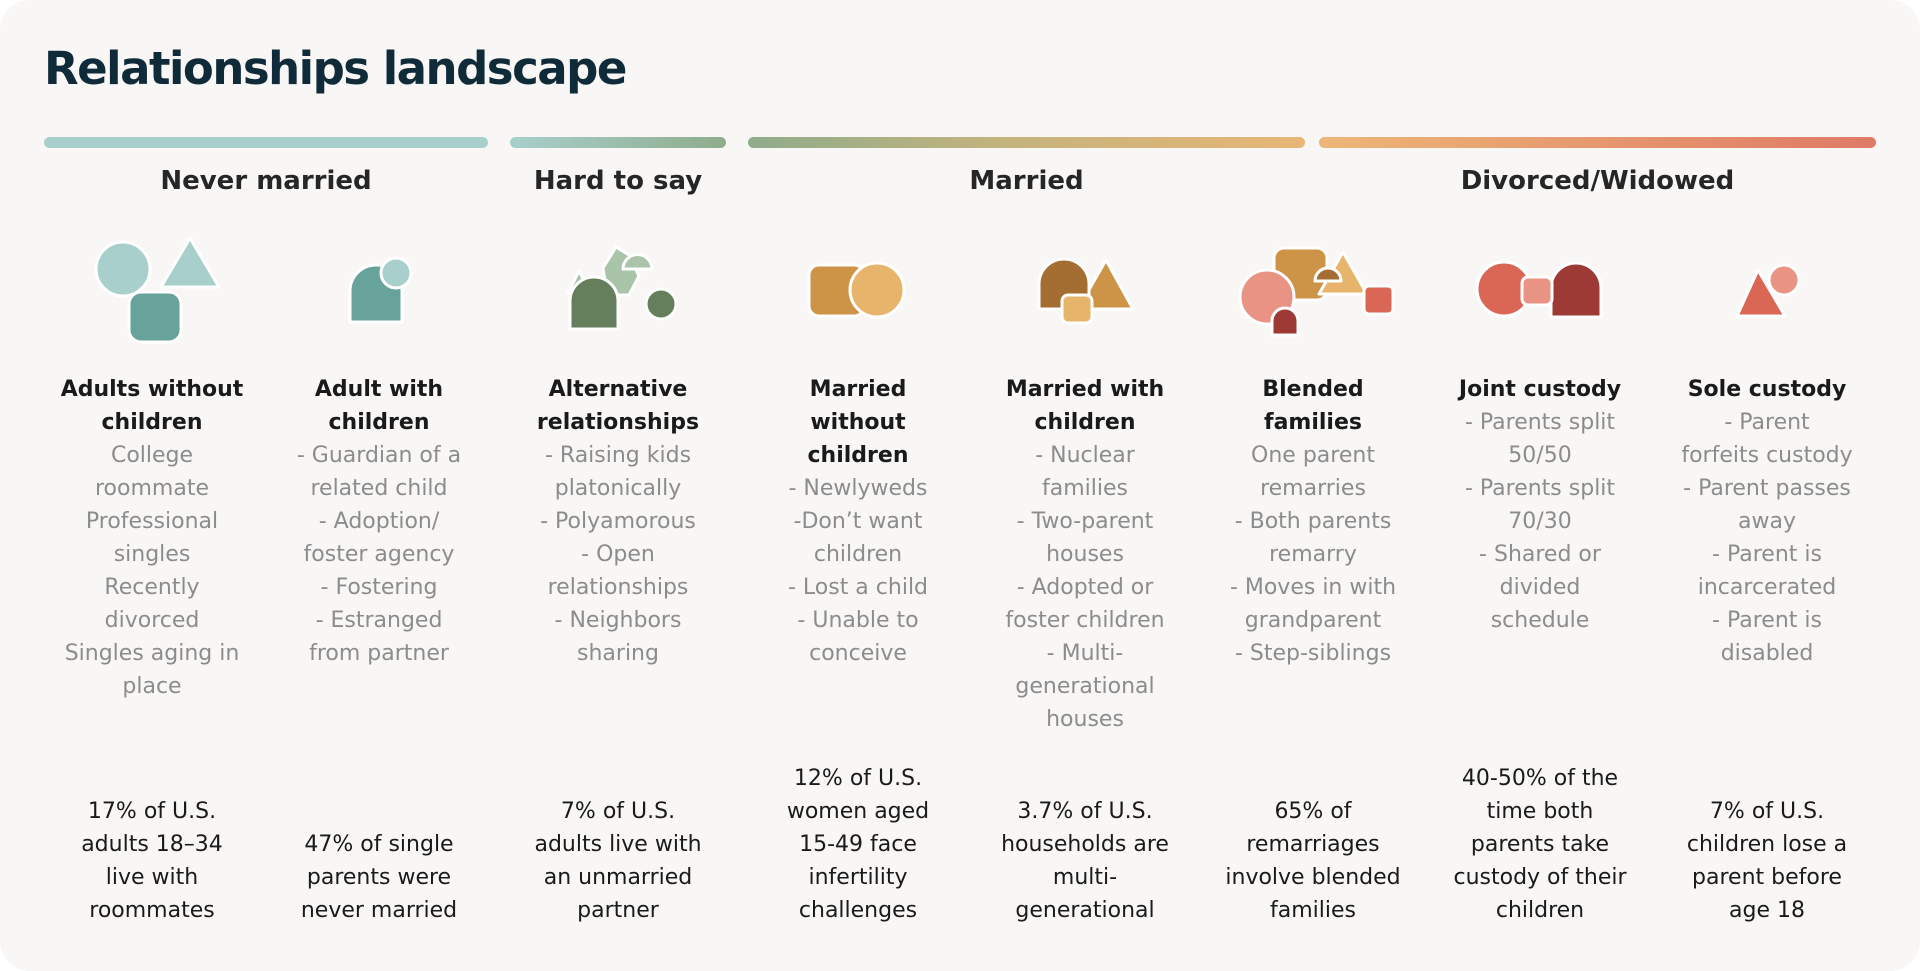 The image size is (1920, 971). I want to click on text-line: remarriages, so click(1313, 844).